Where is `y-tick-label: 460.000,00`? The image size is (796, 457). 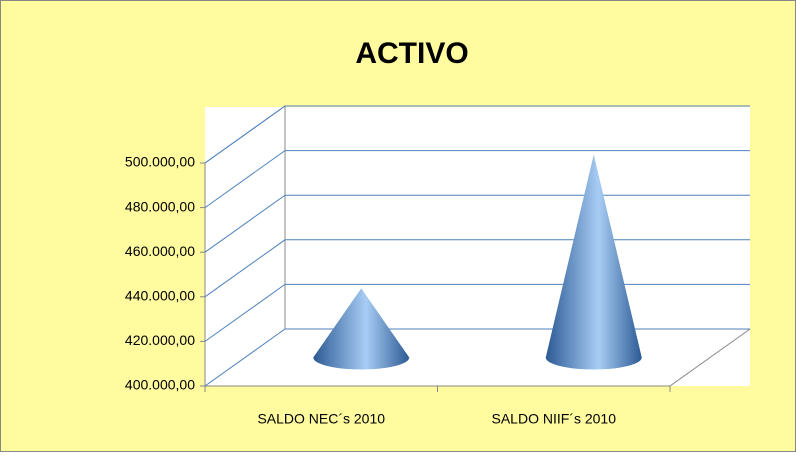
y-tick-label: 460.000,00 is located at coordinates (160, 251).